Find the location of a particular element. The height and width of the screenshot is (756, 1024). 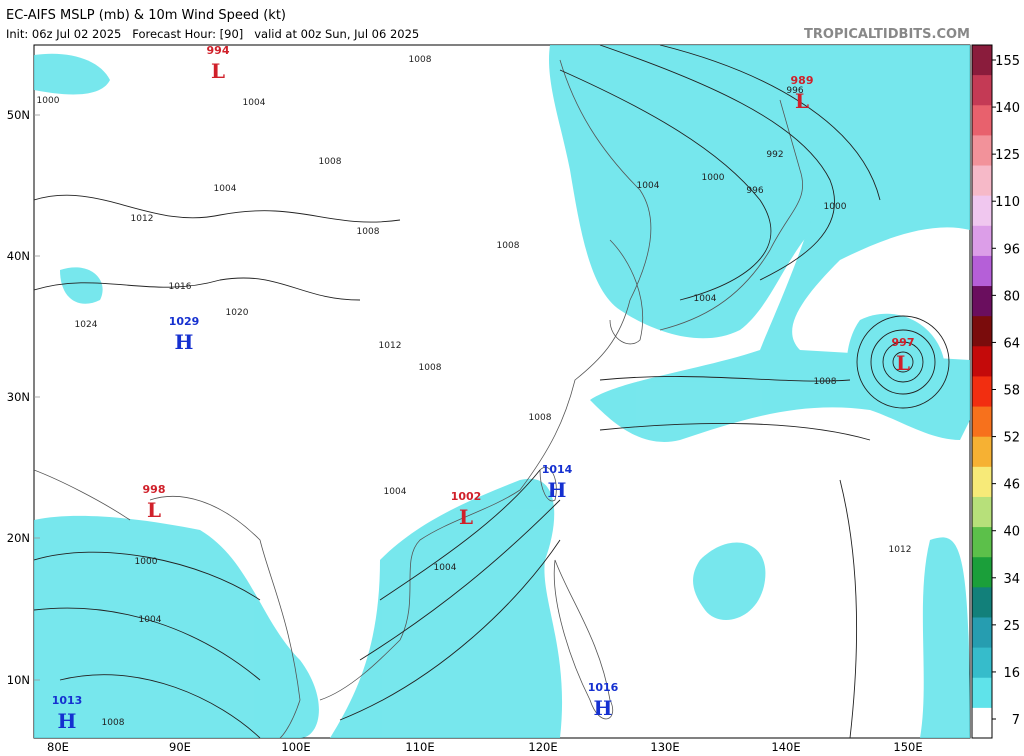

lon-label: 80E is located at coordinates (58, 747).